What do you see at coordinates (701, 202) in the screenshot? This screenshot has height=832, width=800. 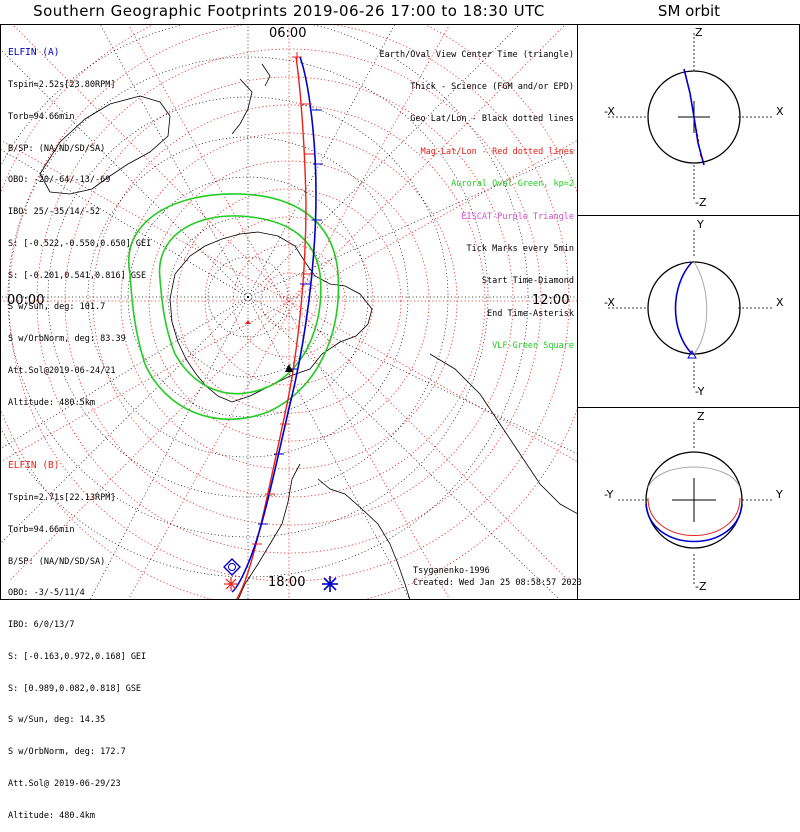 I see `sm-xz-label-bottom: -Z` at bounding box center [701, 202].